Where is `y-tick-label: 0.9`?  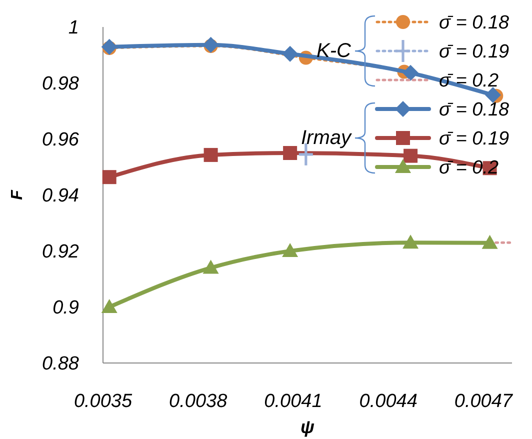
y-tick-label: 0.9 is located at coordinates (66, 308).